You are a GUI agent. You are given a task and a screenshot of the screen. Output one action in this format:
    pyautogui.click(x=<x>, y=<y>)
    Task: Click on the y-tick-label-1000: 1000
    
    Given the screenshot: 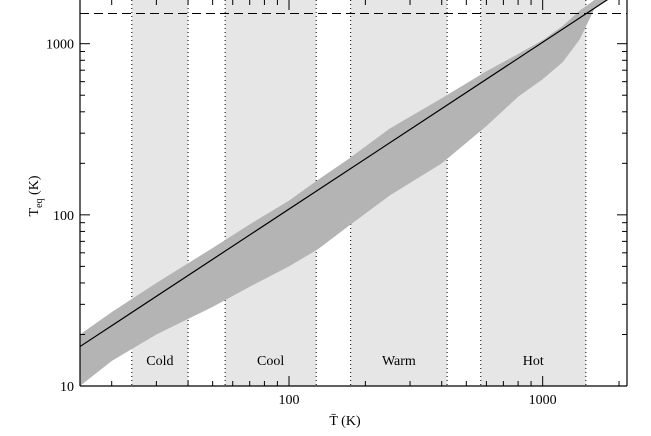 What is the action you would take?
    pyautogui.click(x=60, y=45)
    